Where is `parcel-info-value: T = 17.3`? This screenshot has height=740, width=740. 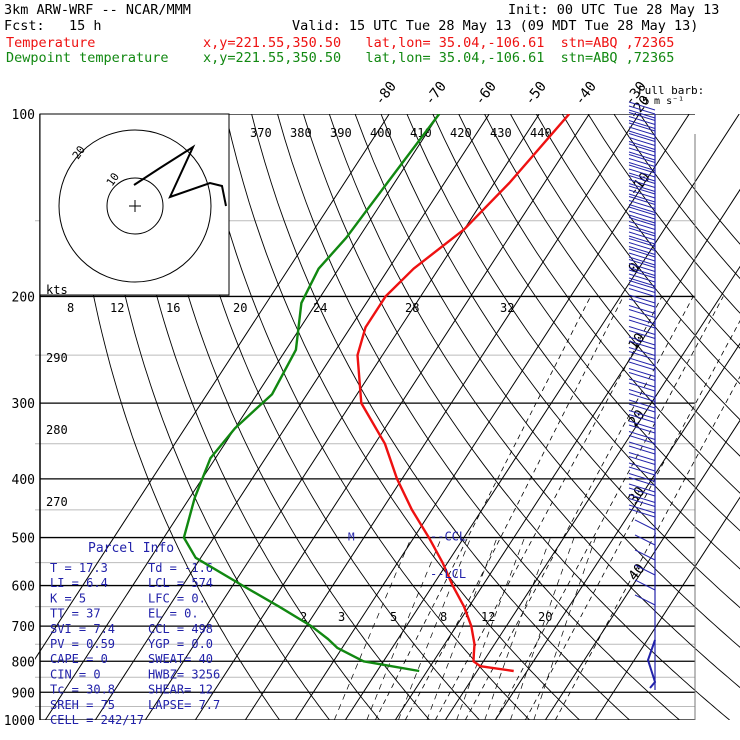
parcel-info-value: T = 17.3 is located at coordinates (79, 568).